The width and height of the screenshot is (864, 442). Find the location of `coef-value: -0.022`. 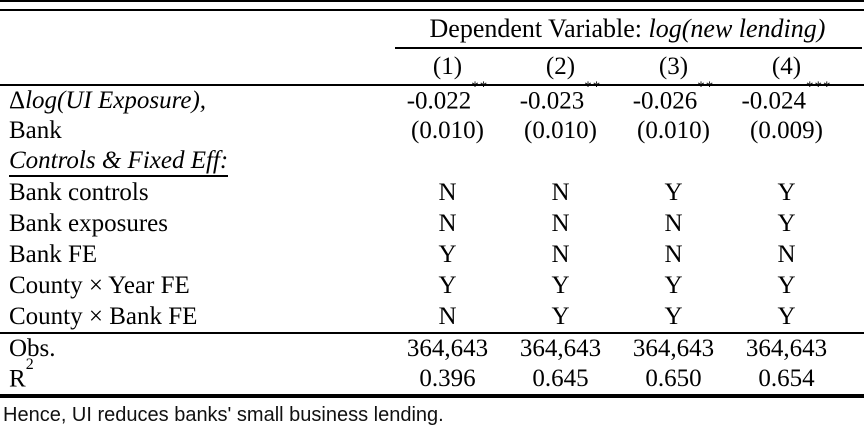

coef-value: -0.022 is located at coordinates (439, 101).